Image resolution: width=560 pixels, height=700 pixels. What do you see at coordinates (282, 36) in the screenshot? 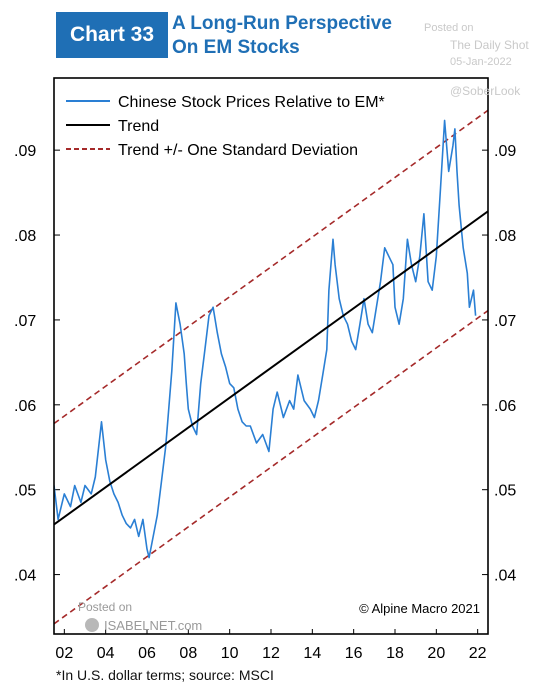
I see `chart-title: A Long-Run Perspective On EM Stocks` at bounding box center [282, 36].